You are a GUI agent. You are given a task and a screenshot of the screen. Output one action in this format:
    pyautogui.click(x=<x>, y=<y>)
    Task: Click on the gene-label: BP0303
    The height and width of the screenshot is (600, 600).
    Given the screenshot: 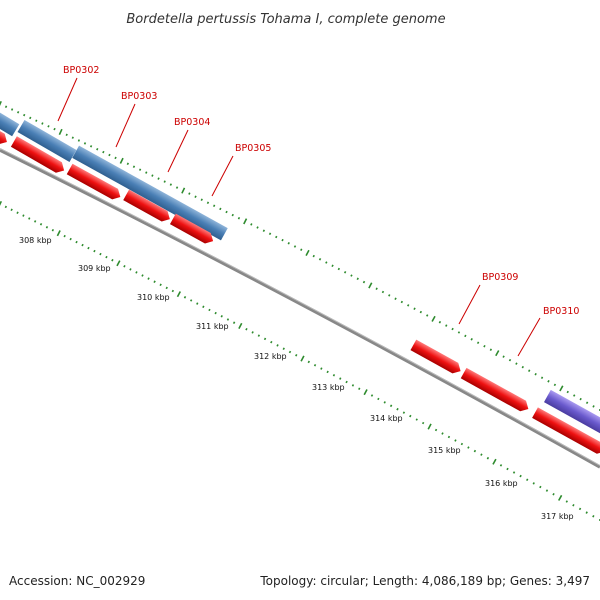 What is the action you would take?
    pyautogui.click(x=139, y=96)
    